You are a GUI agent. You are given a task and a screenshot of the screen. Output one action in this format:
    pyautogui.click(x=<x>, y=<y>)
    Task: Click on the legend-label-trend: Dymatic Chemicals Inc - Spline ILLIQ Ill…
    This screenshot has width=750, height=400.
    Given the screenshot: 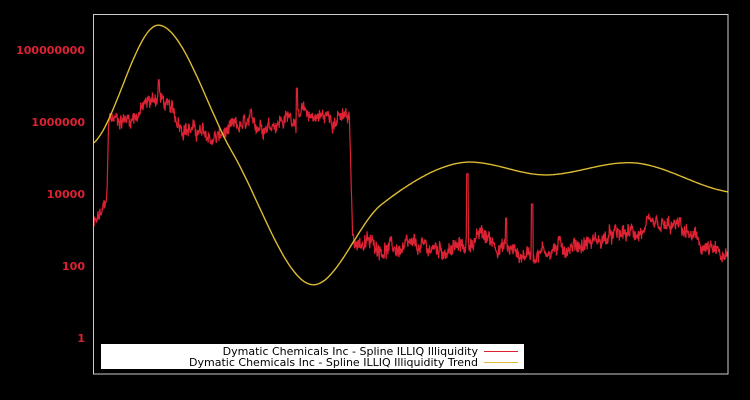 What is the action you would take?
    pyautogui.click(x=333, y=362)
    